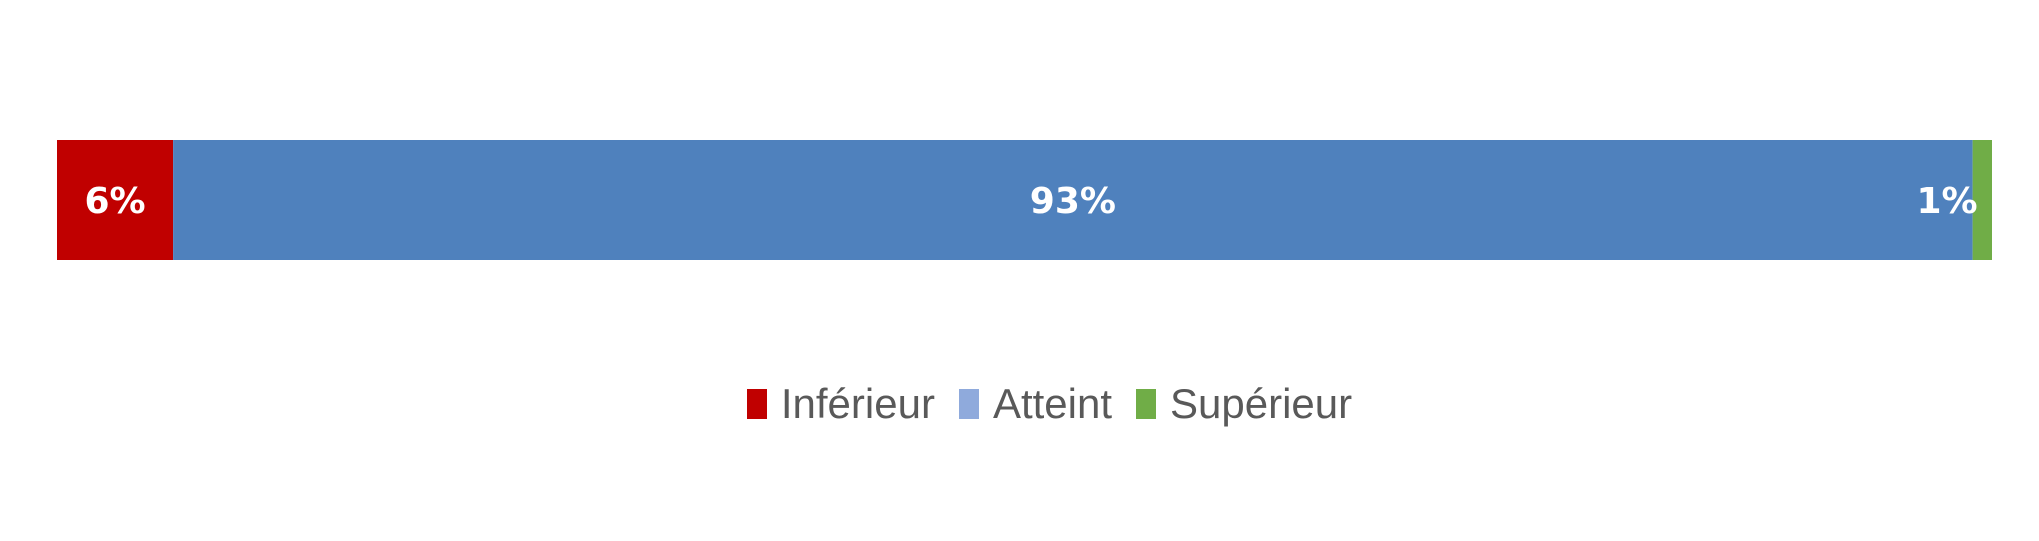 The width and height of the screenshot is (2039, 541). I want to click on legend-item-atteint: Atteint, so click(1035, 404).